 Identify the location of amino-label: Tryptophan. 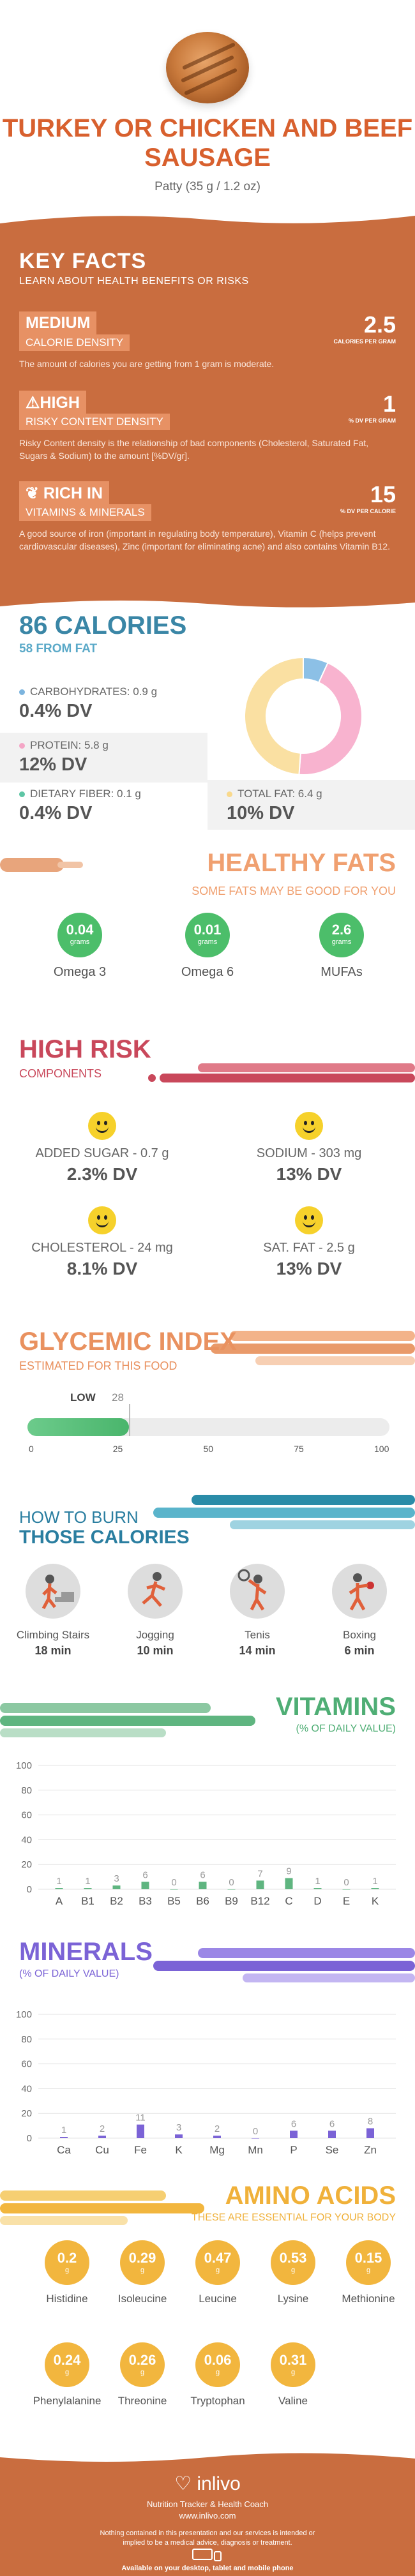
(217, 2401).